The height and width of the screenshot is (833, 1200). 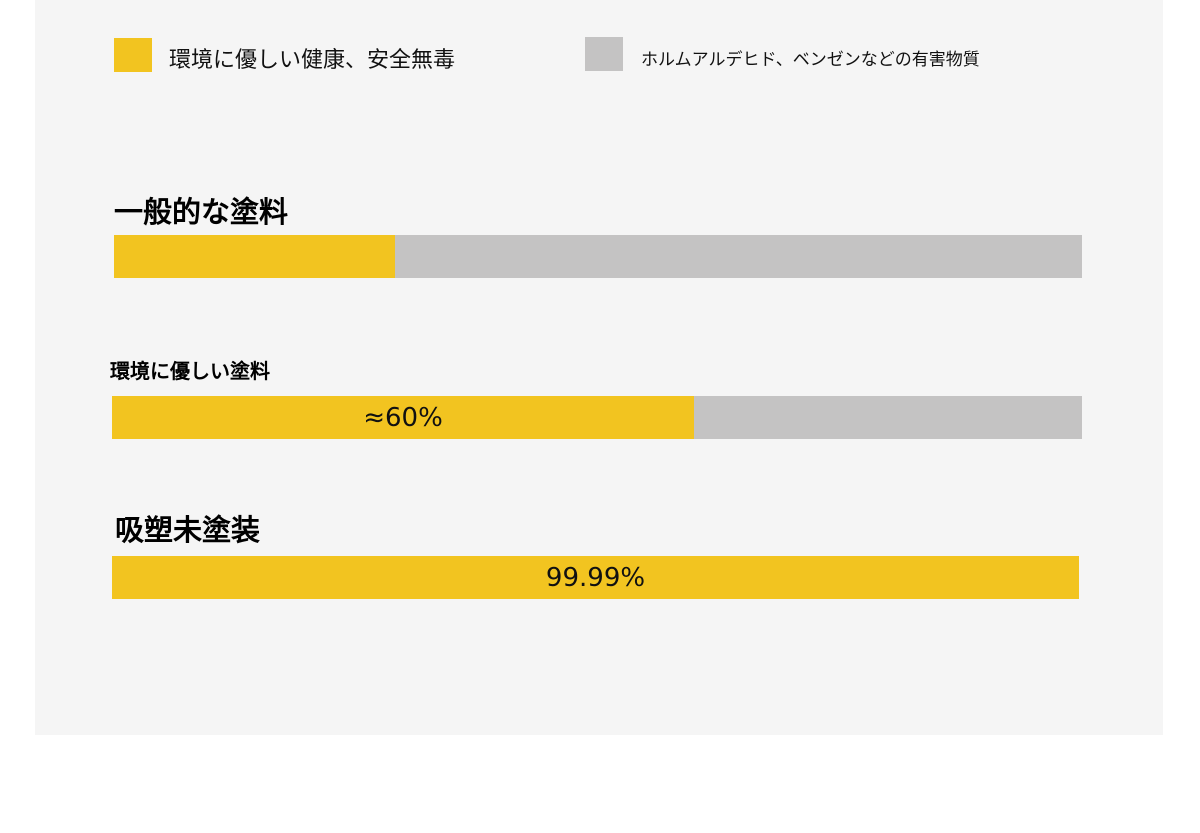 I want to click on legend-swatch-safe, so click(x=133, y=55).